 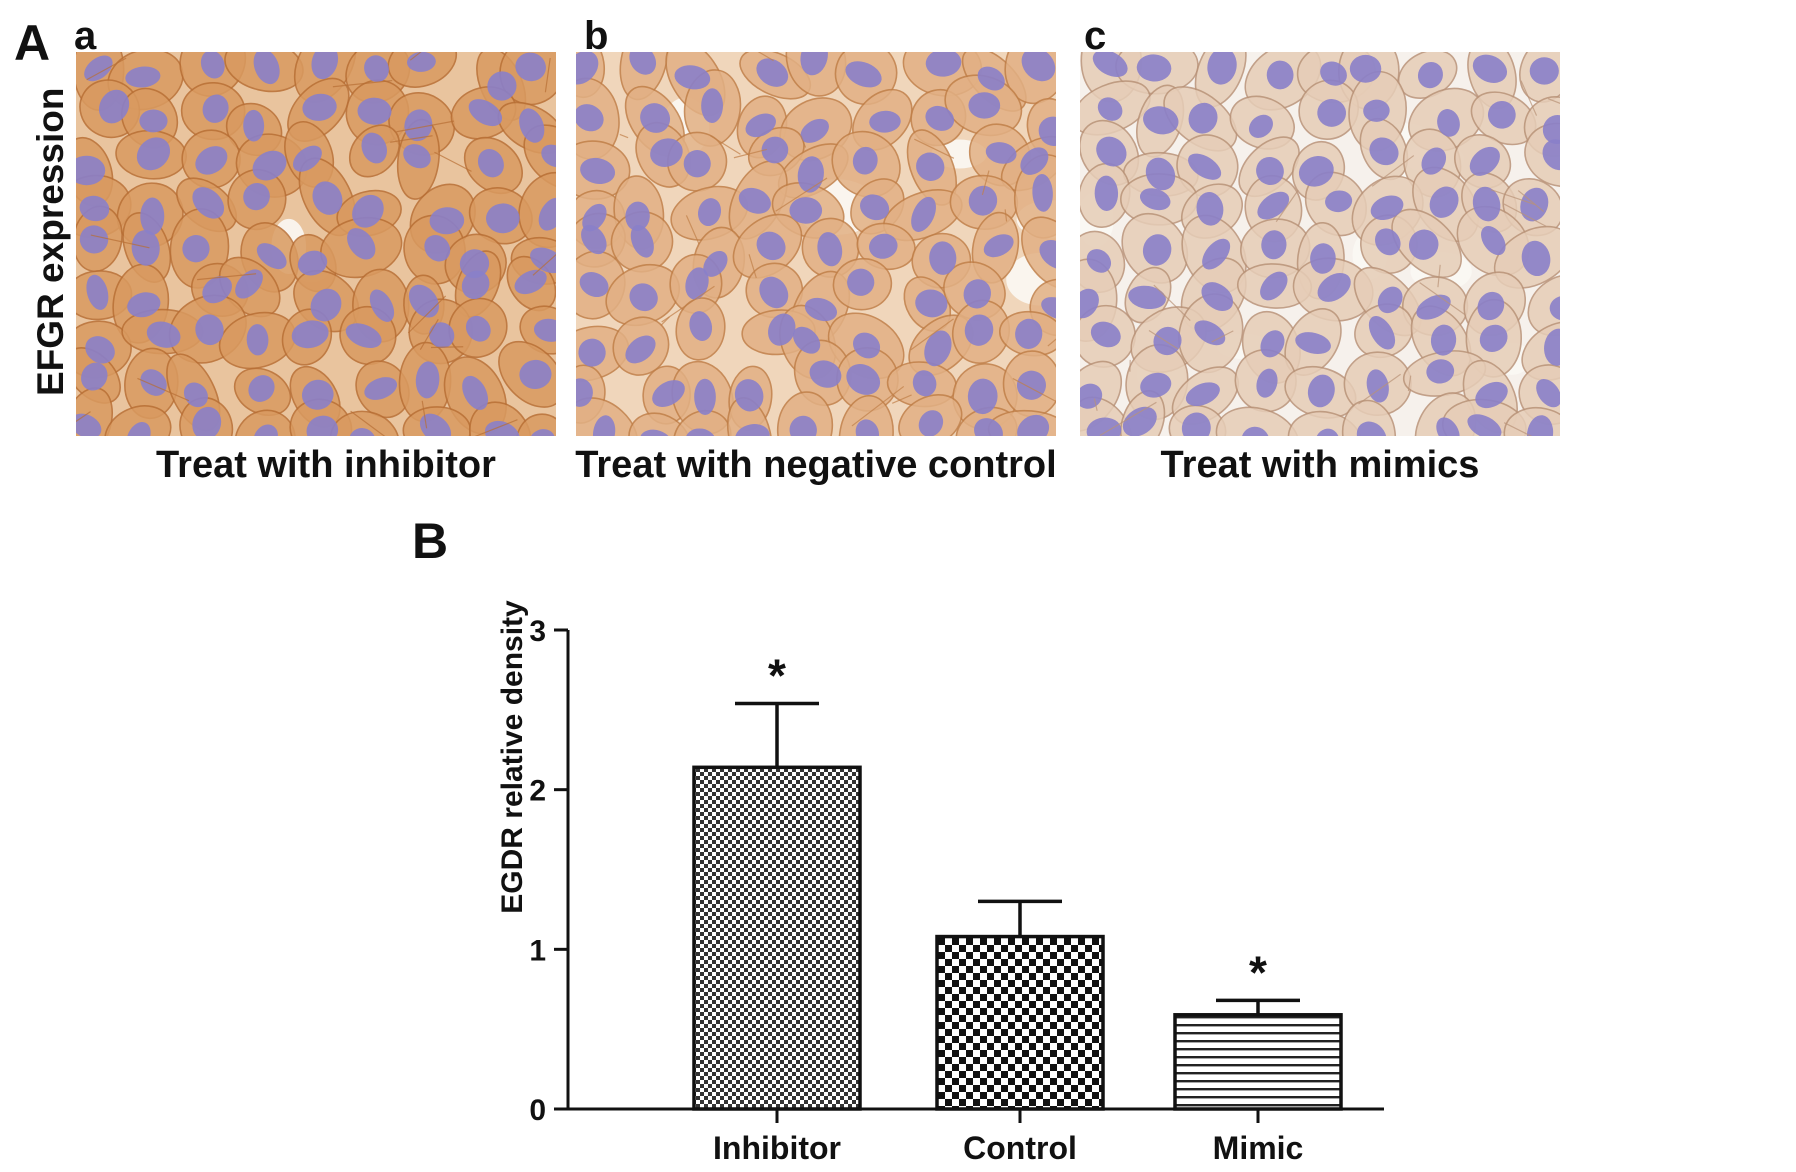 What do you see at coordinates (1258, 1062) in the screenshot?
I see `bar-mimic` at bounding box center [1258, 1062].